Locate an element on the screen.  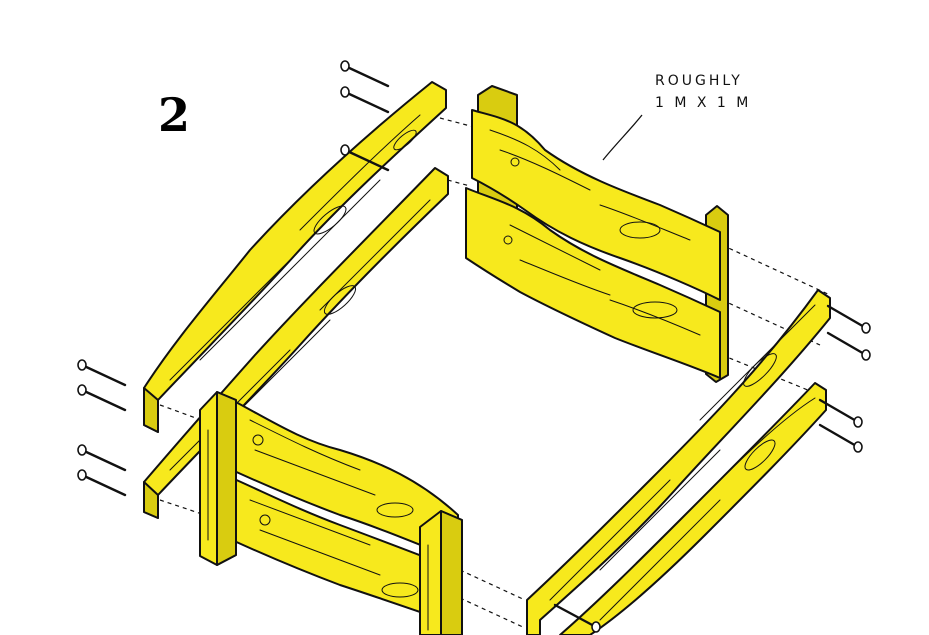
right-side-board-lower is located at coordinates (693, 508).